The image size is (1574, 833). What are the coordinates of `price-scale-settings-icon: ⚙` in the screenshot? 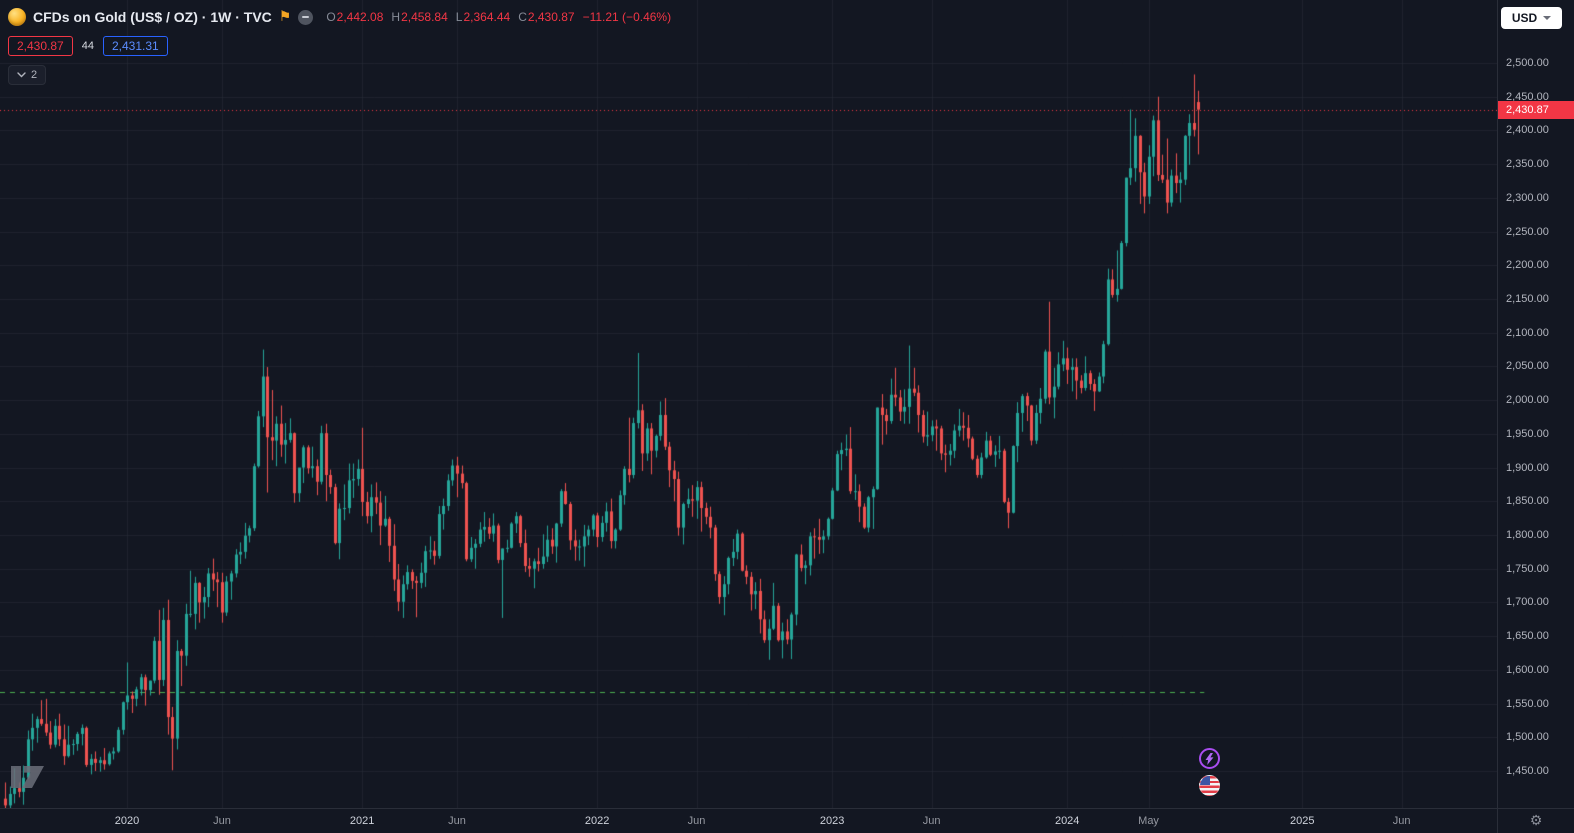 It's located at (1536, 821).